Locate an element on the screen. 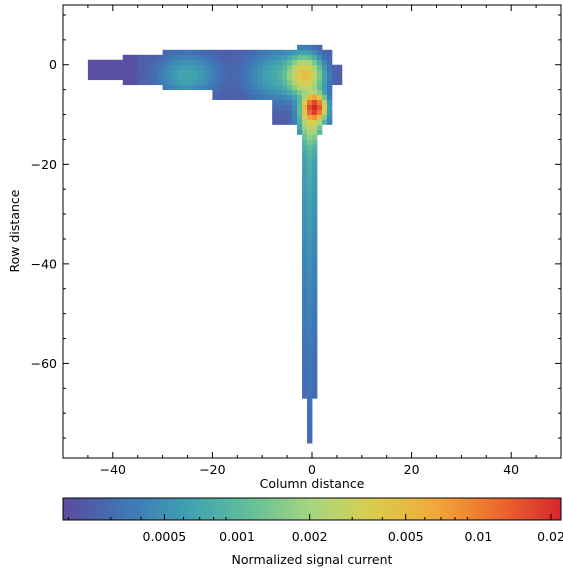 The image size is (563, 570). x-tick-label: −20 is located at coordinates (212, 469).